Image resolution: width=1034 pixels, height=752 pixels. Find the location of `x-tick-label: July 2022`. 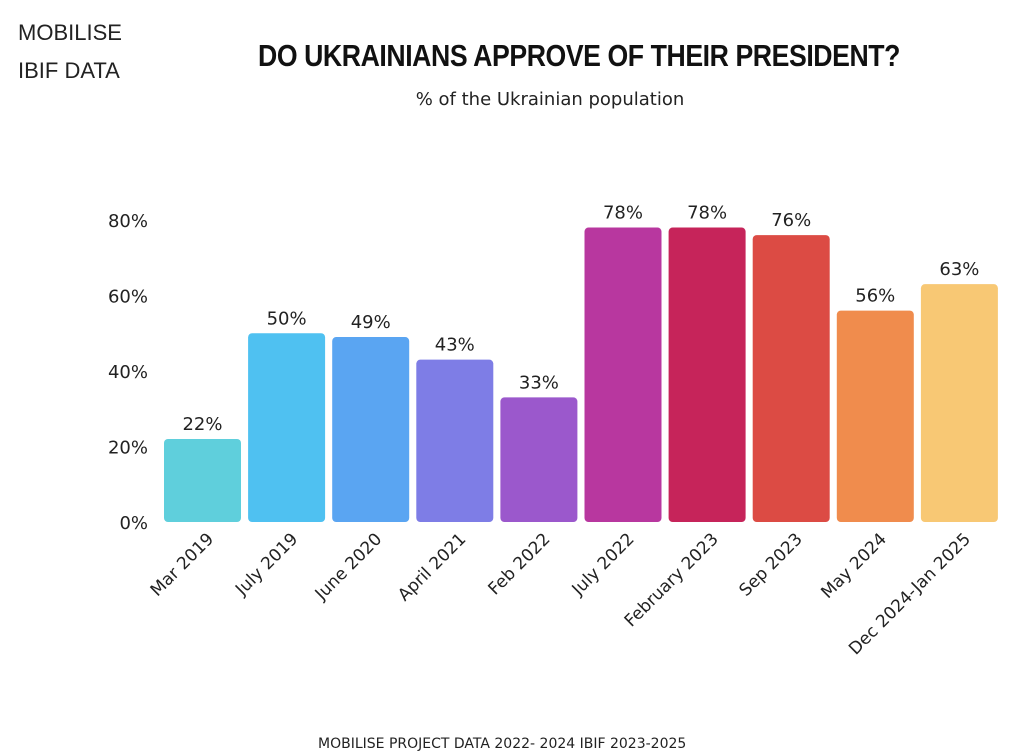

x-tick-label: July 2022 is located at coordinates (603, 564).